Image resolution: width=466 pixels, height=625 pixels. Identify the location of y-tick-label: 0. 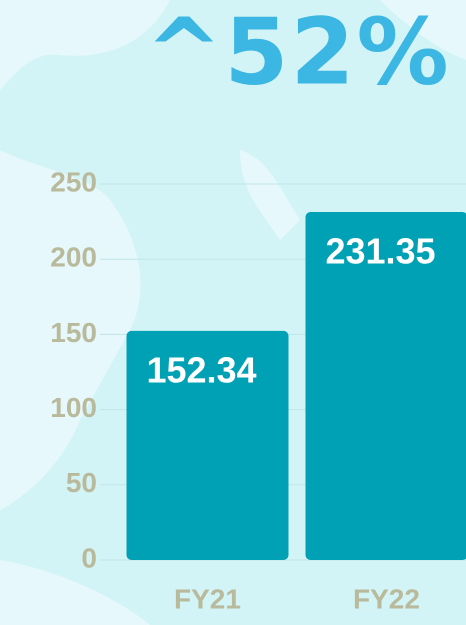
(89, 557).